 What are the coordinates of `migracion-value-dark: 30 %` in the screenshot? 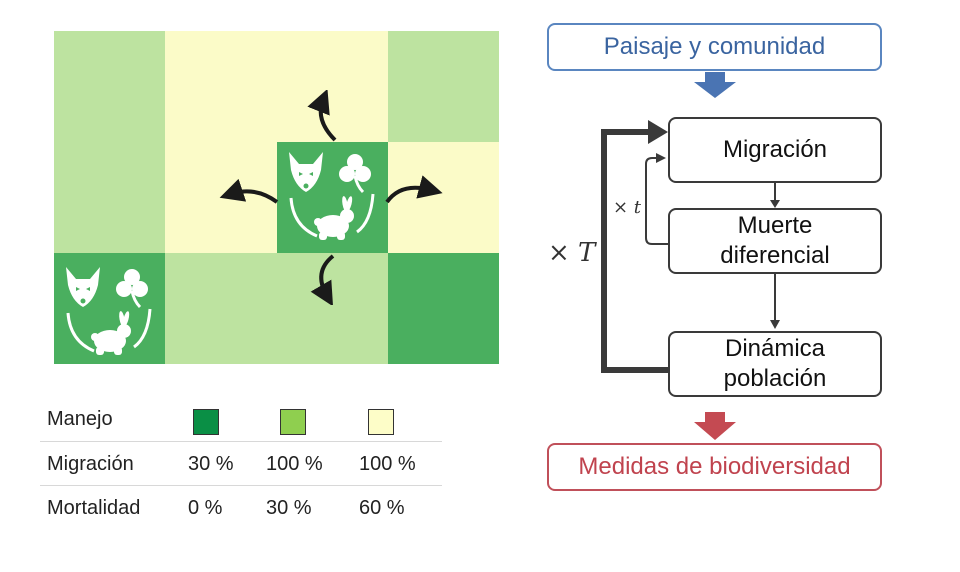 It's located at (211, 464).